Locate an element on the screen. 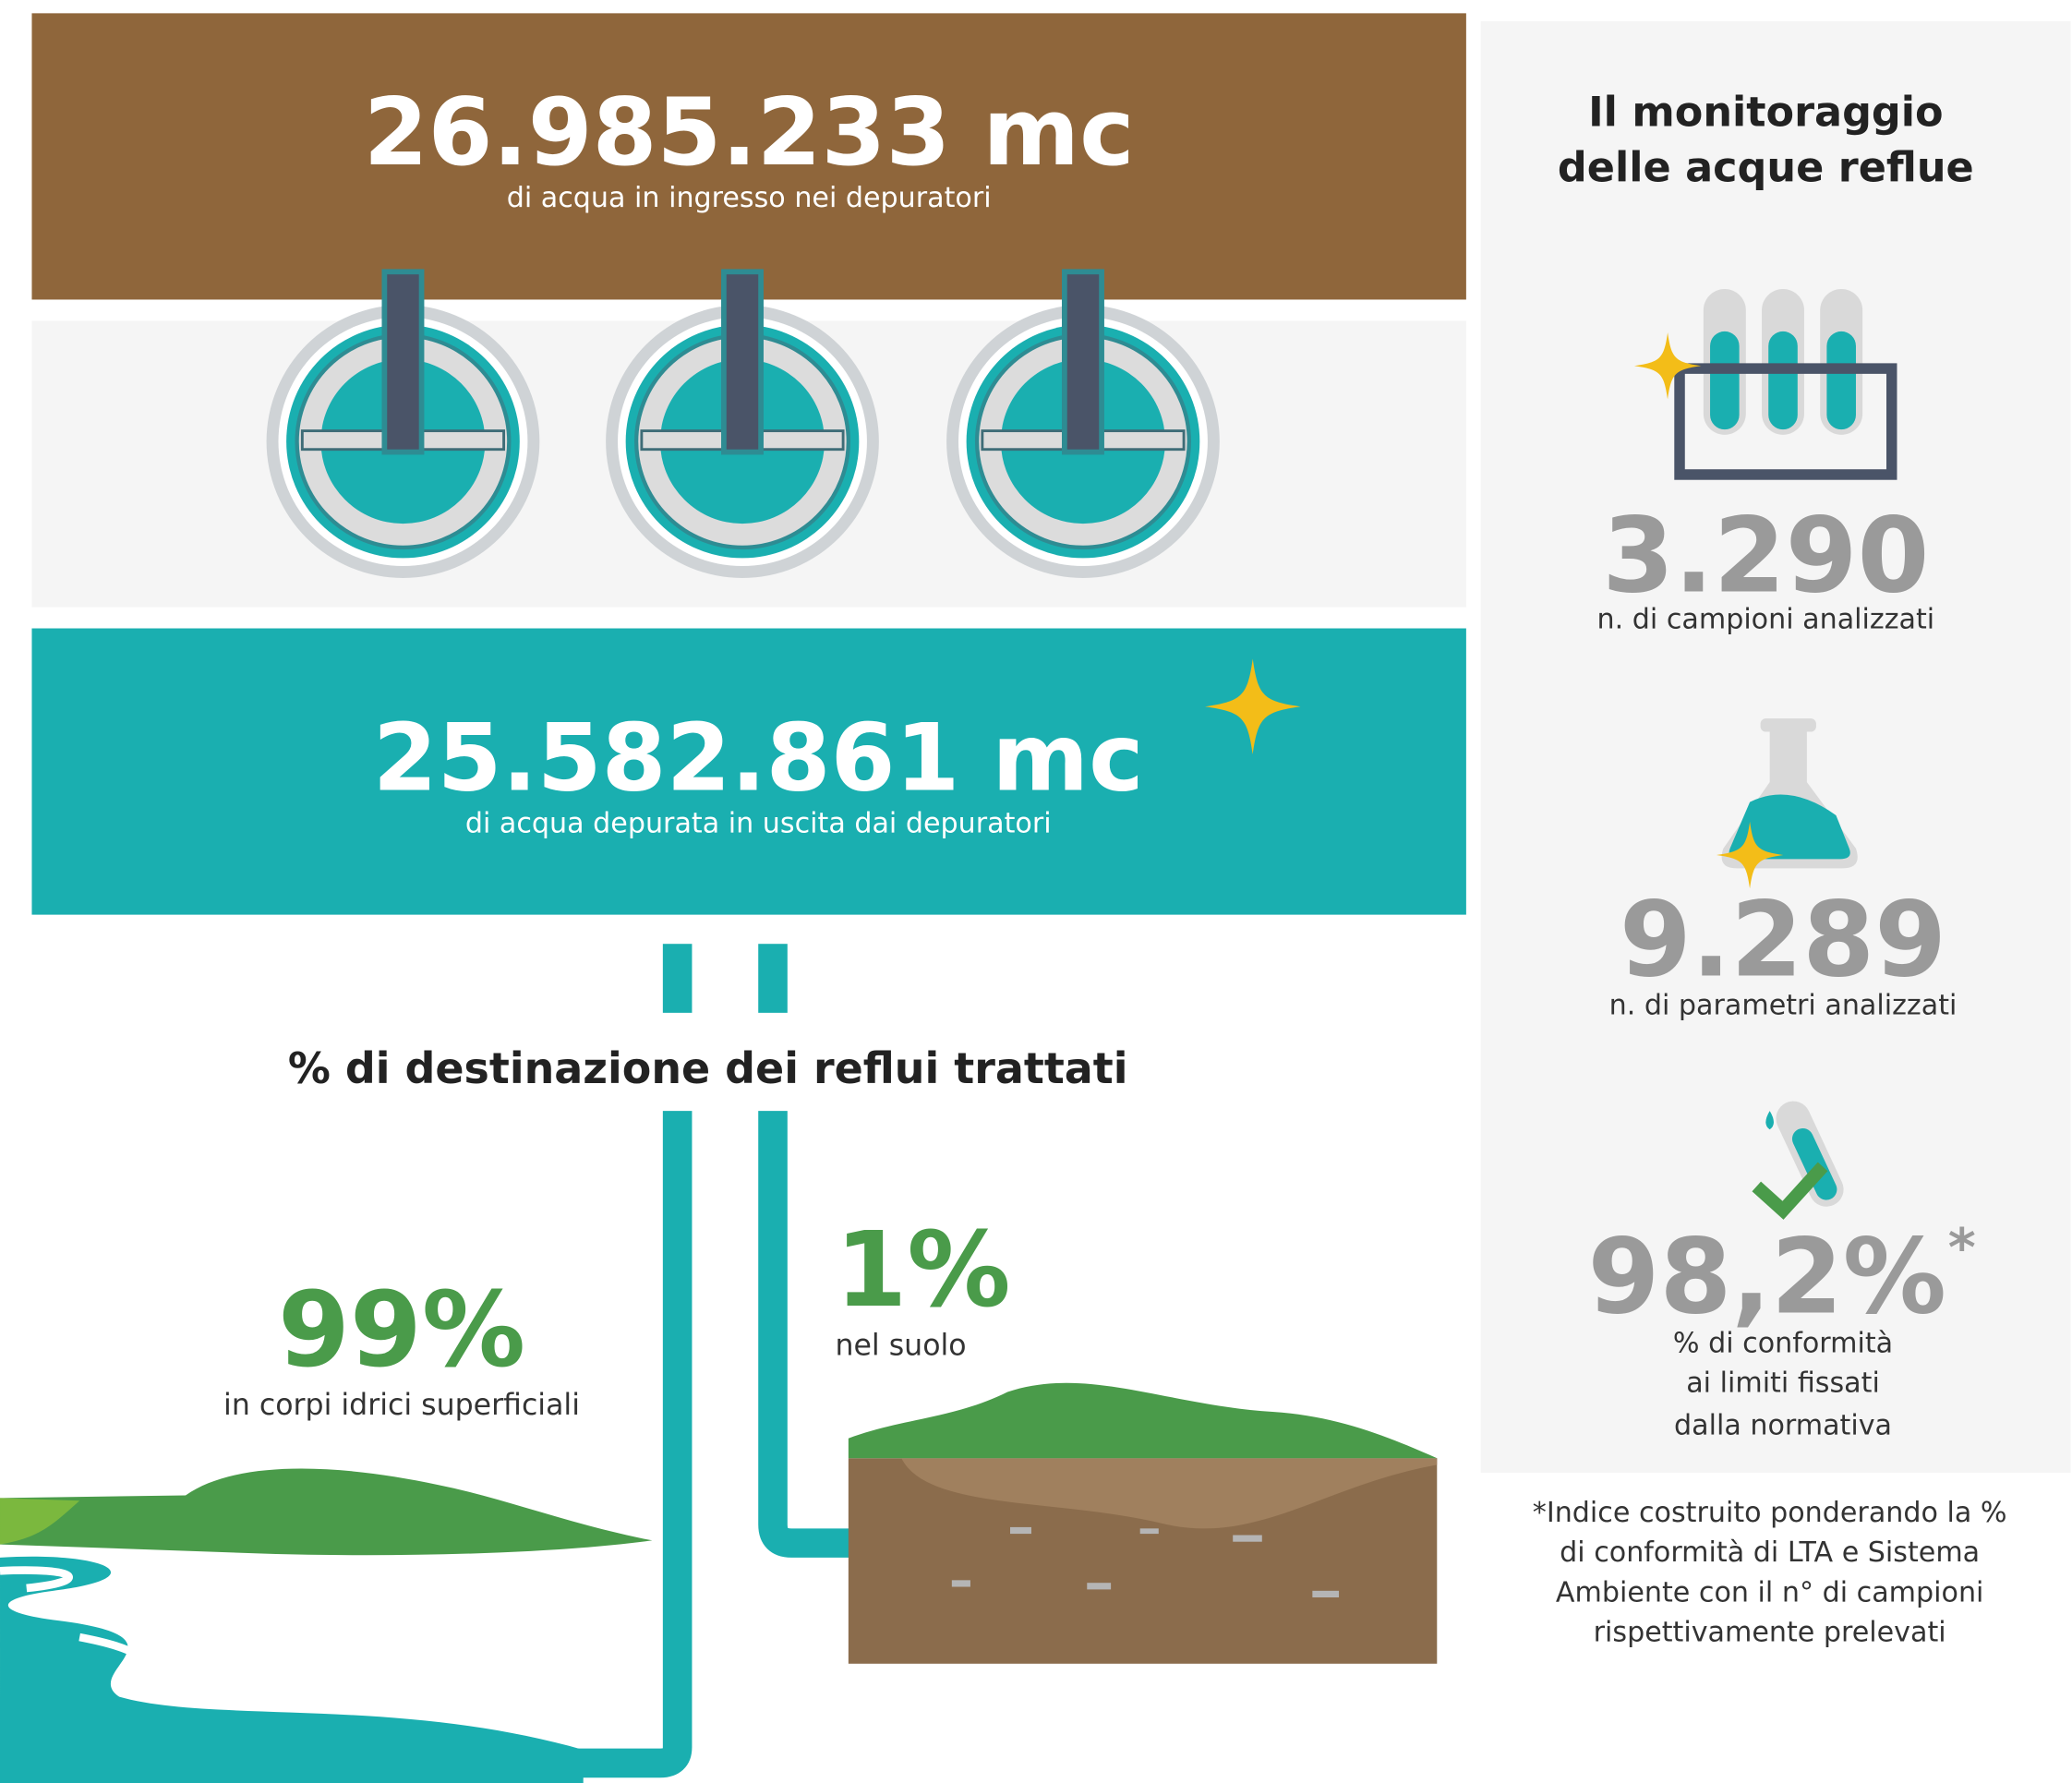 This screenshot has width=2072, height=1783. inflow-band is located at coordinates (748, 156).